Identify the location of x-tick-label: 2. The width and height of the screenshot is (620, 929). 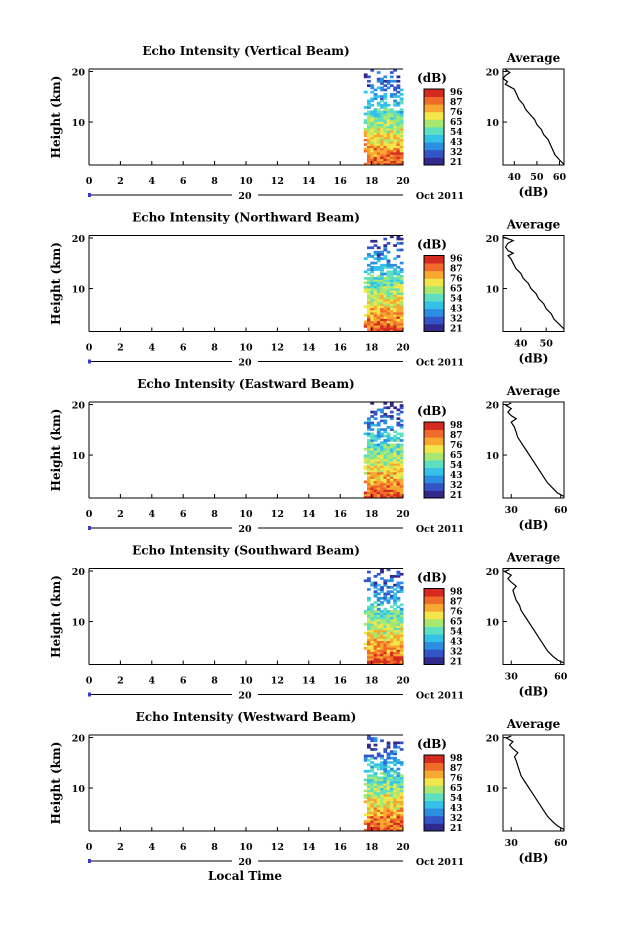
(120, 514).